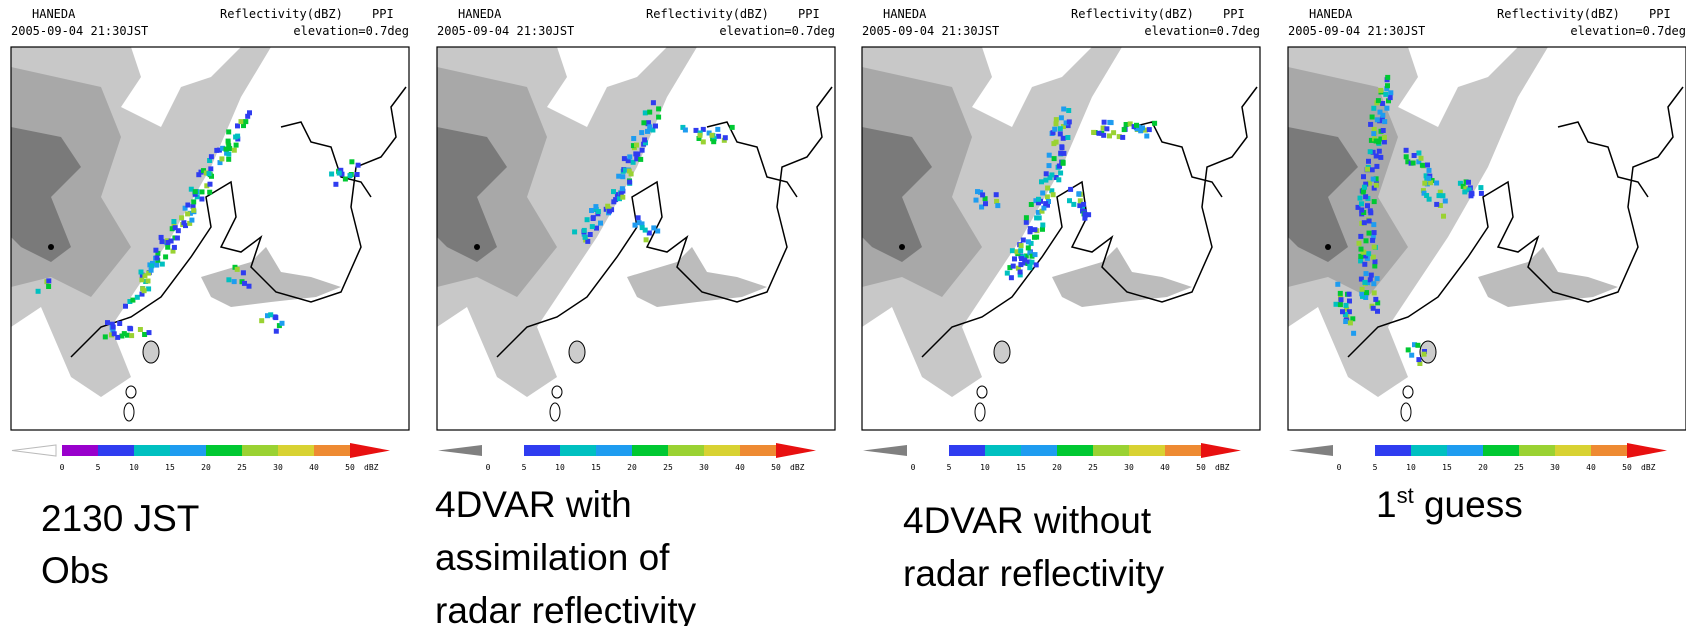  What do you see at coordinates (777, 31) in the screenshot?
I see `elevation: elevation=0.7deg` at bounding box center [777, 31].